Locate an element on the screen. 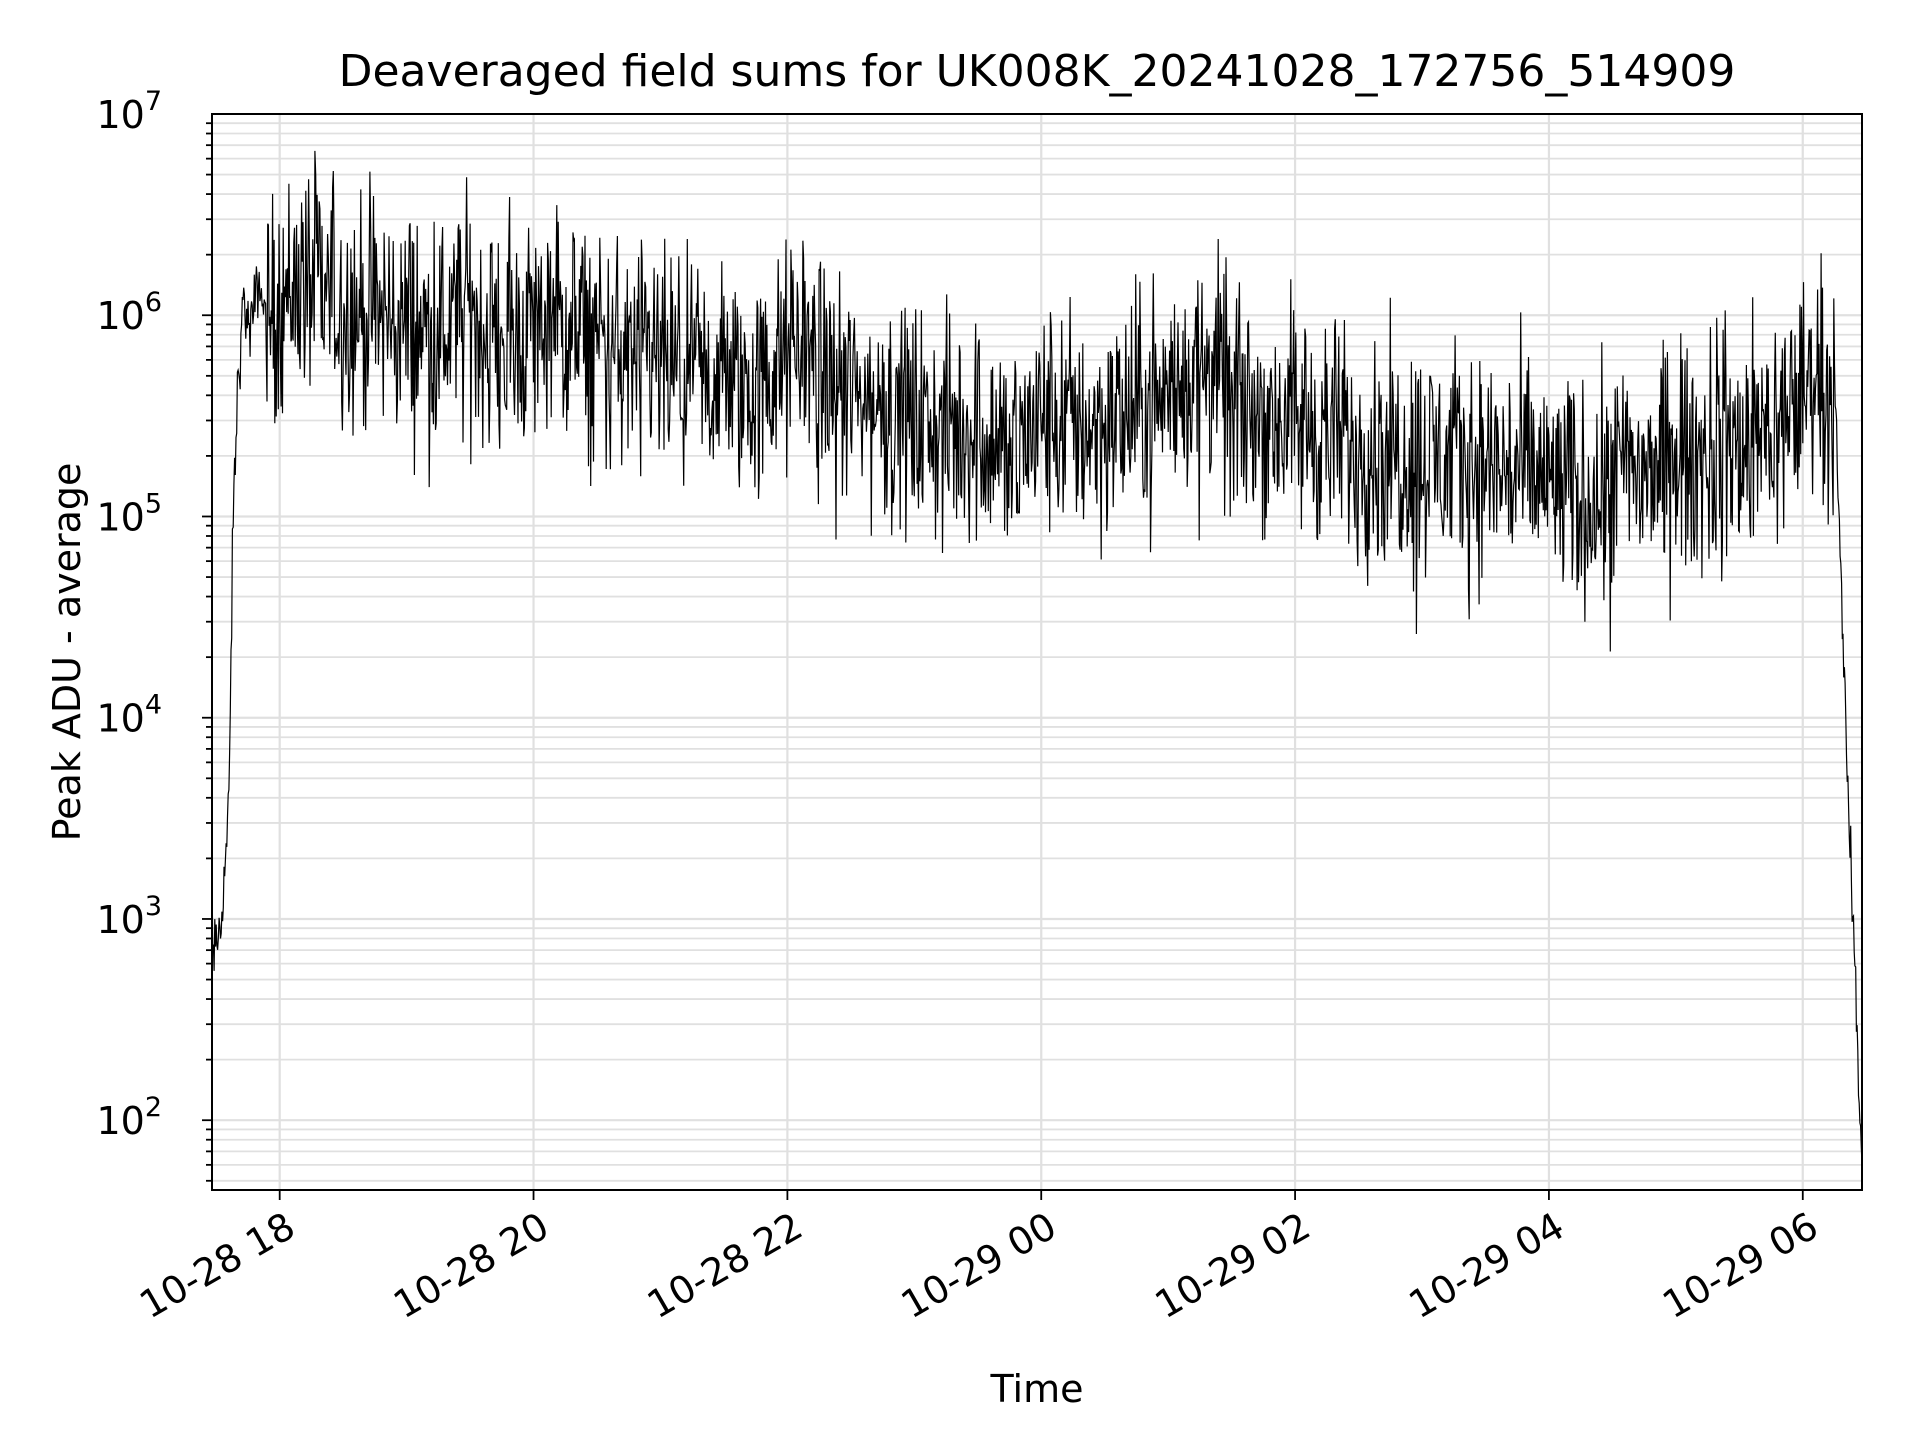 This screenshot has height=1440, width=1920. y-tick-label: 10⁴ is located at coordinates (129, 715).